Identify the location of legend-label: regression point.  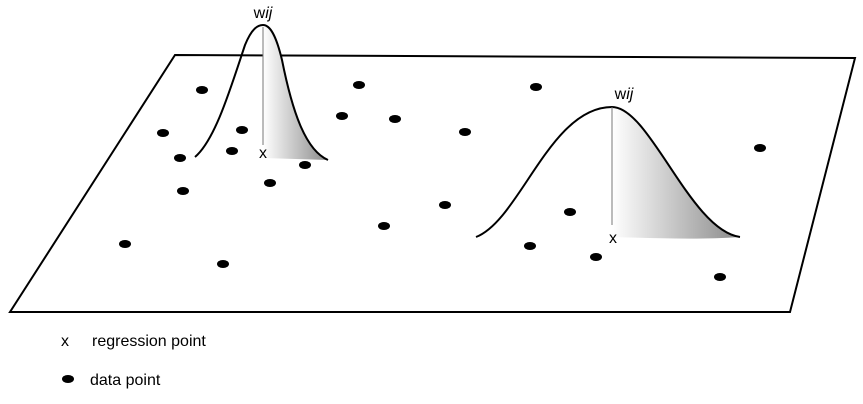
(149, 341).